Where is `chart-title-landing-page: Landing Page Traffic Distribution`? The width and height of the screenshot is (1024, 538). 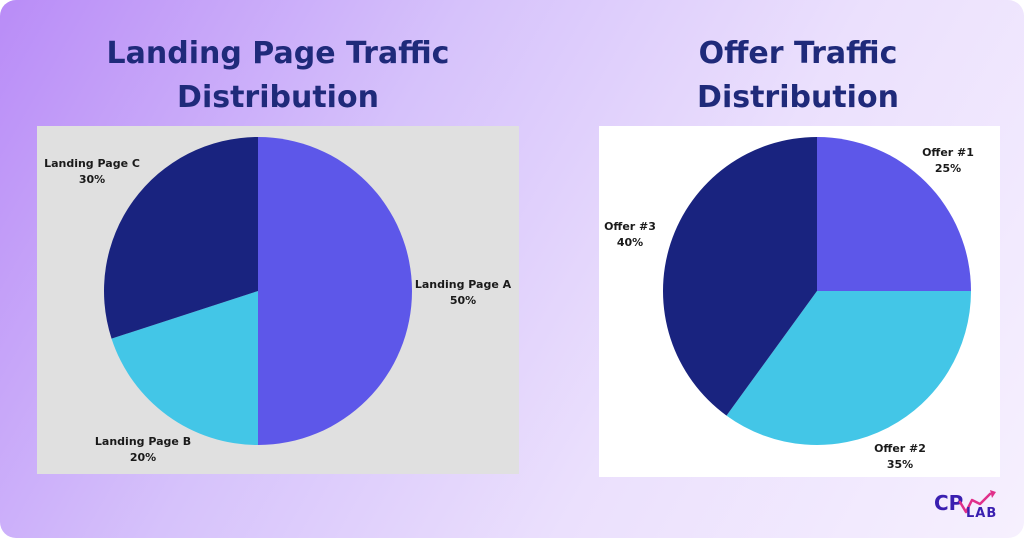 chart-title-landing-page: Landing Page Traffic Distribution is located at coordinates (278, 76).